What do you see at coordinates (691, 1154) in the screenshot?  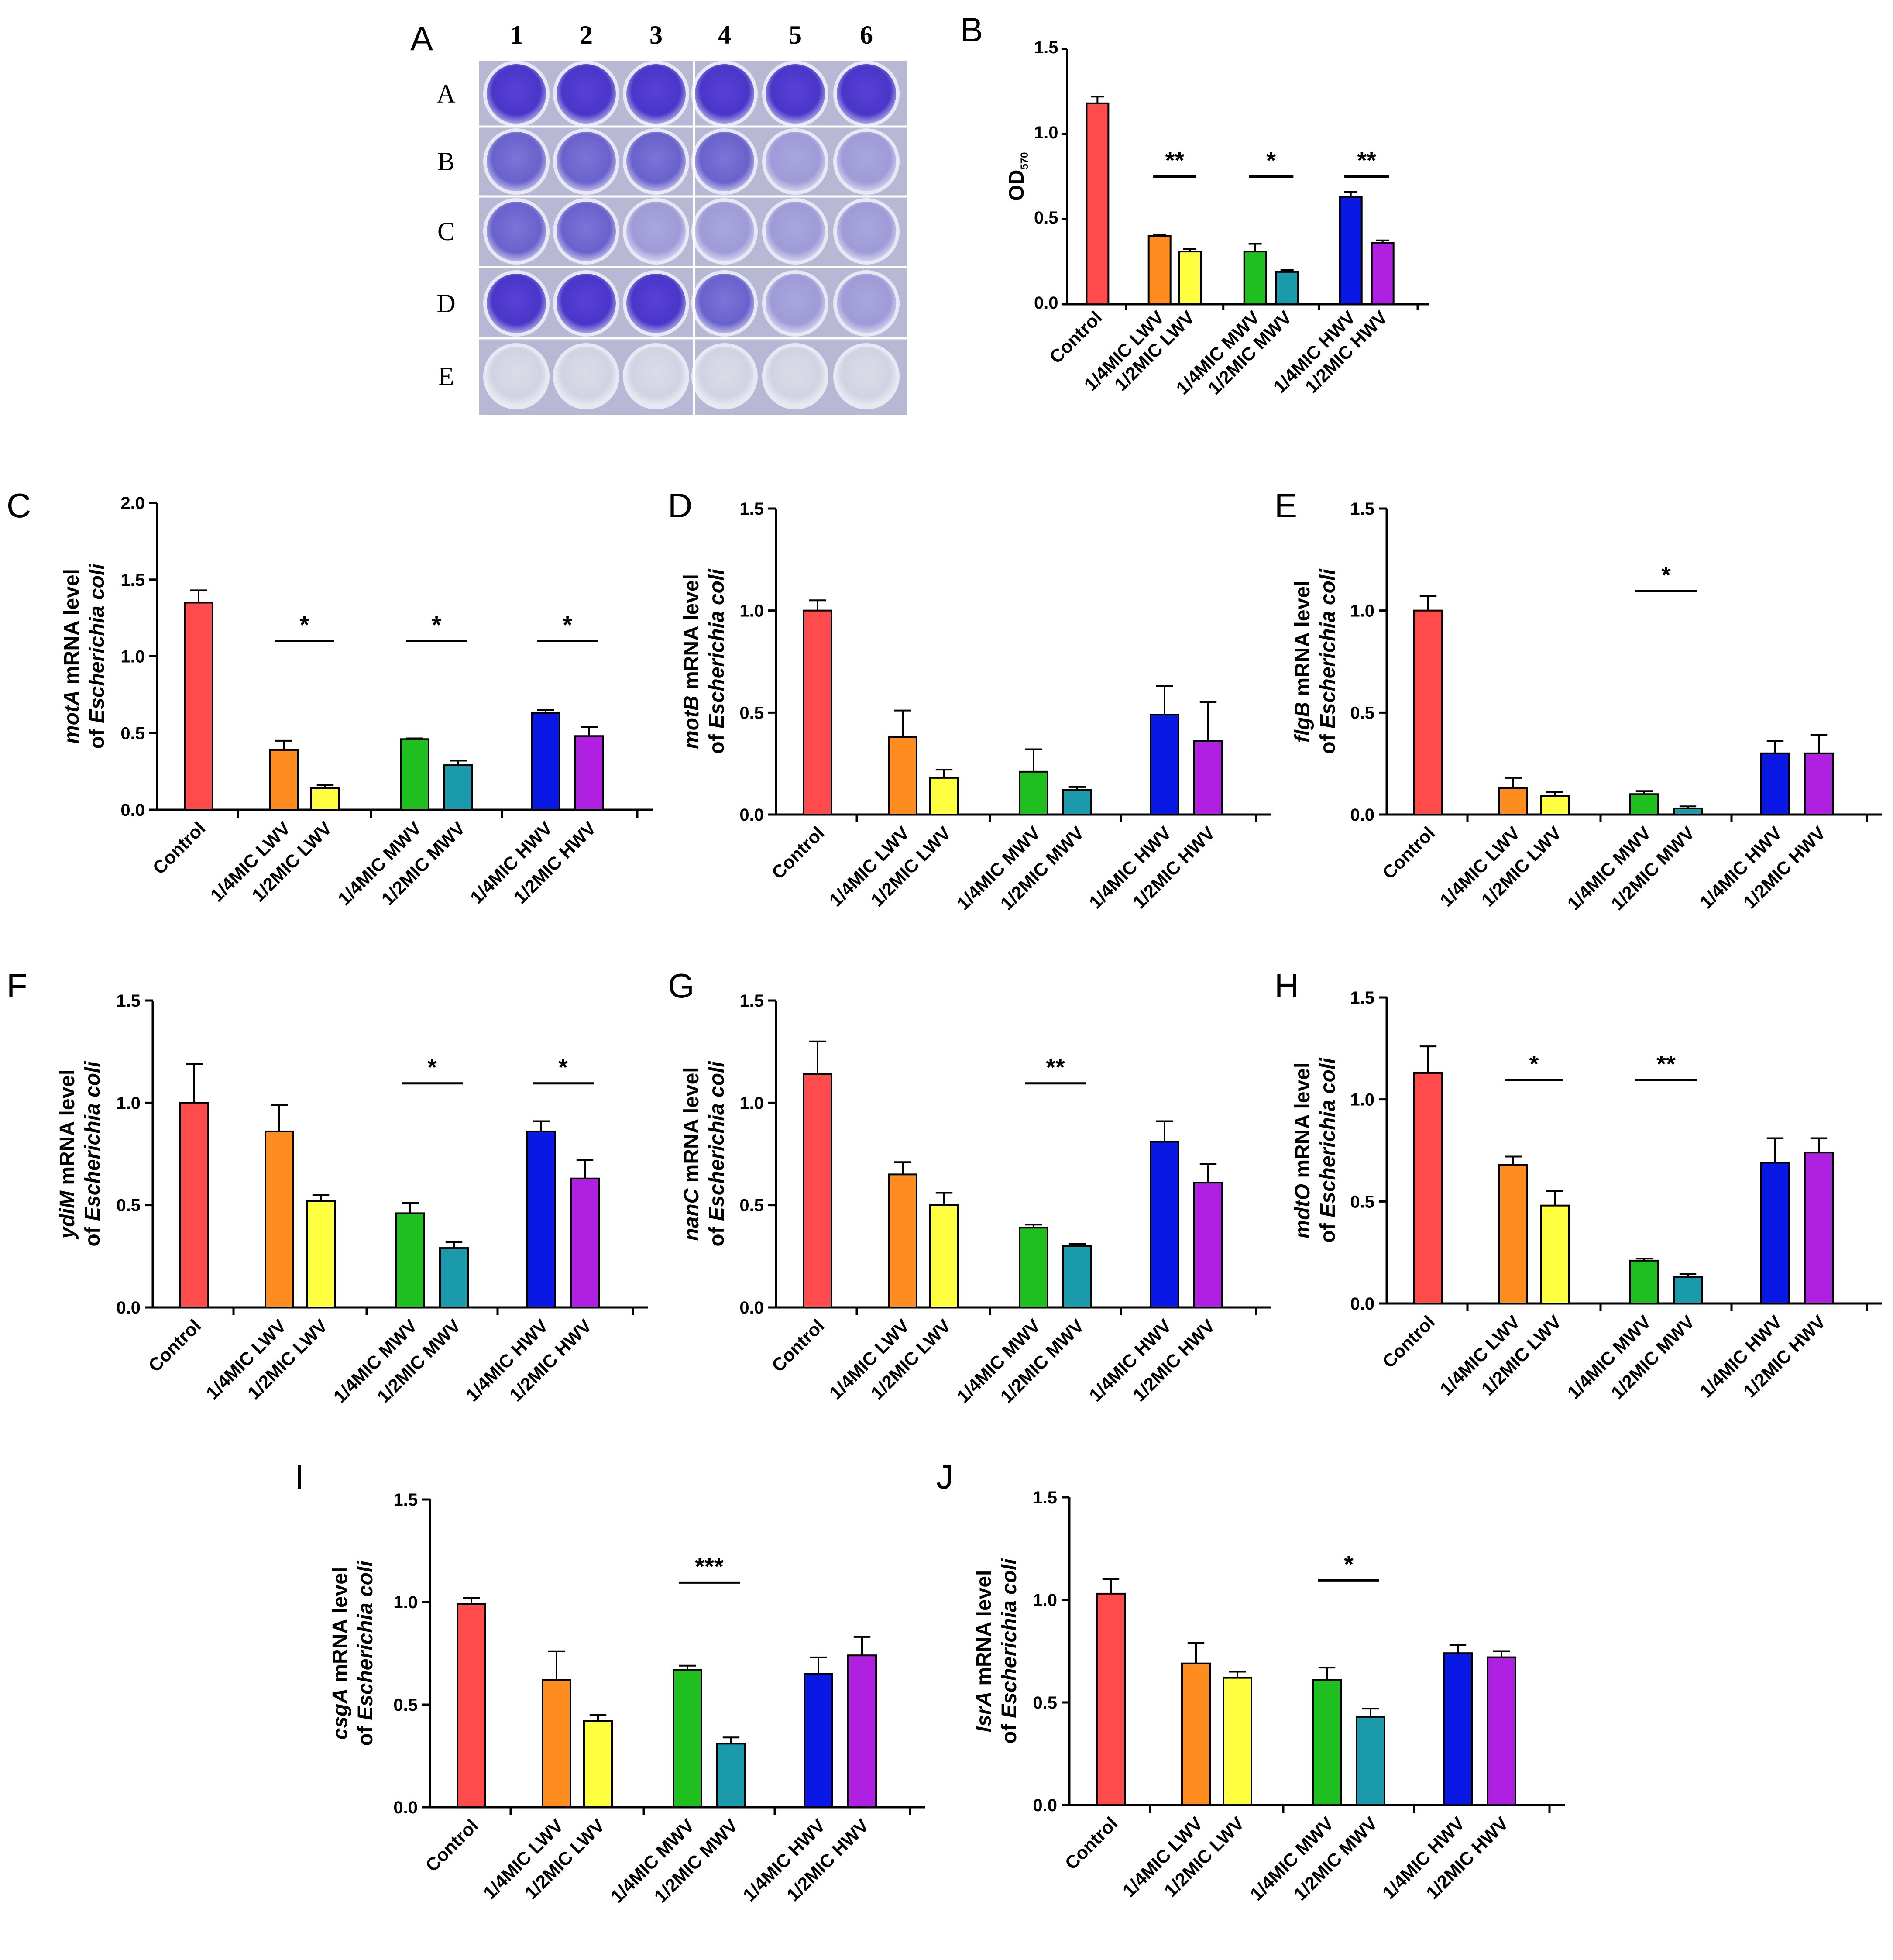 I see `y-axis-label: nanC mRNA level` at bounding box center [691, 1154].